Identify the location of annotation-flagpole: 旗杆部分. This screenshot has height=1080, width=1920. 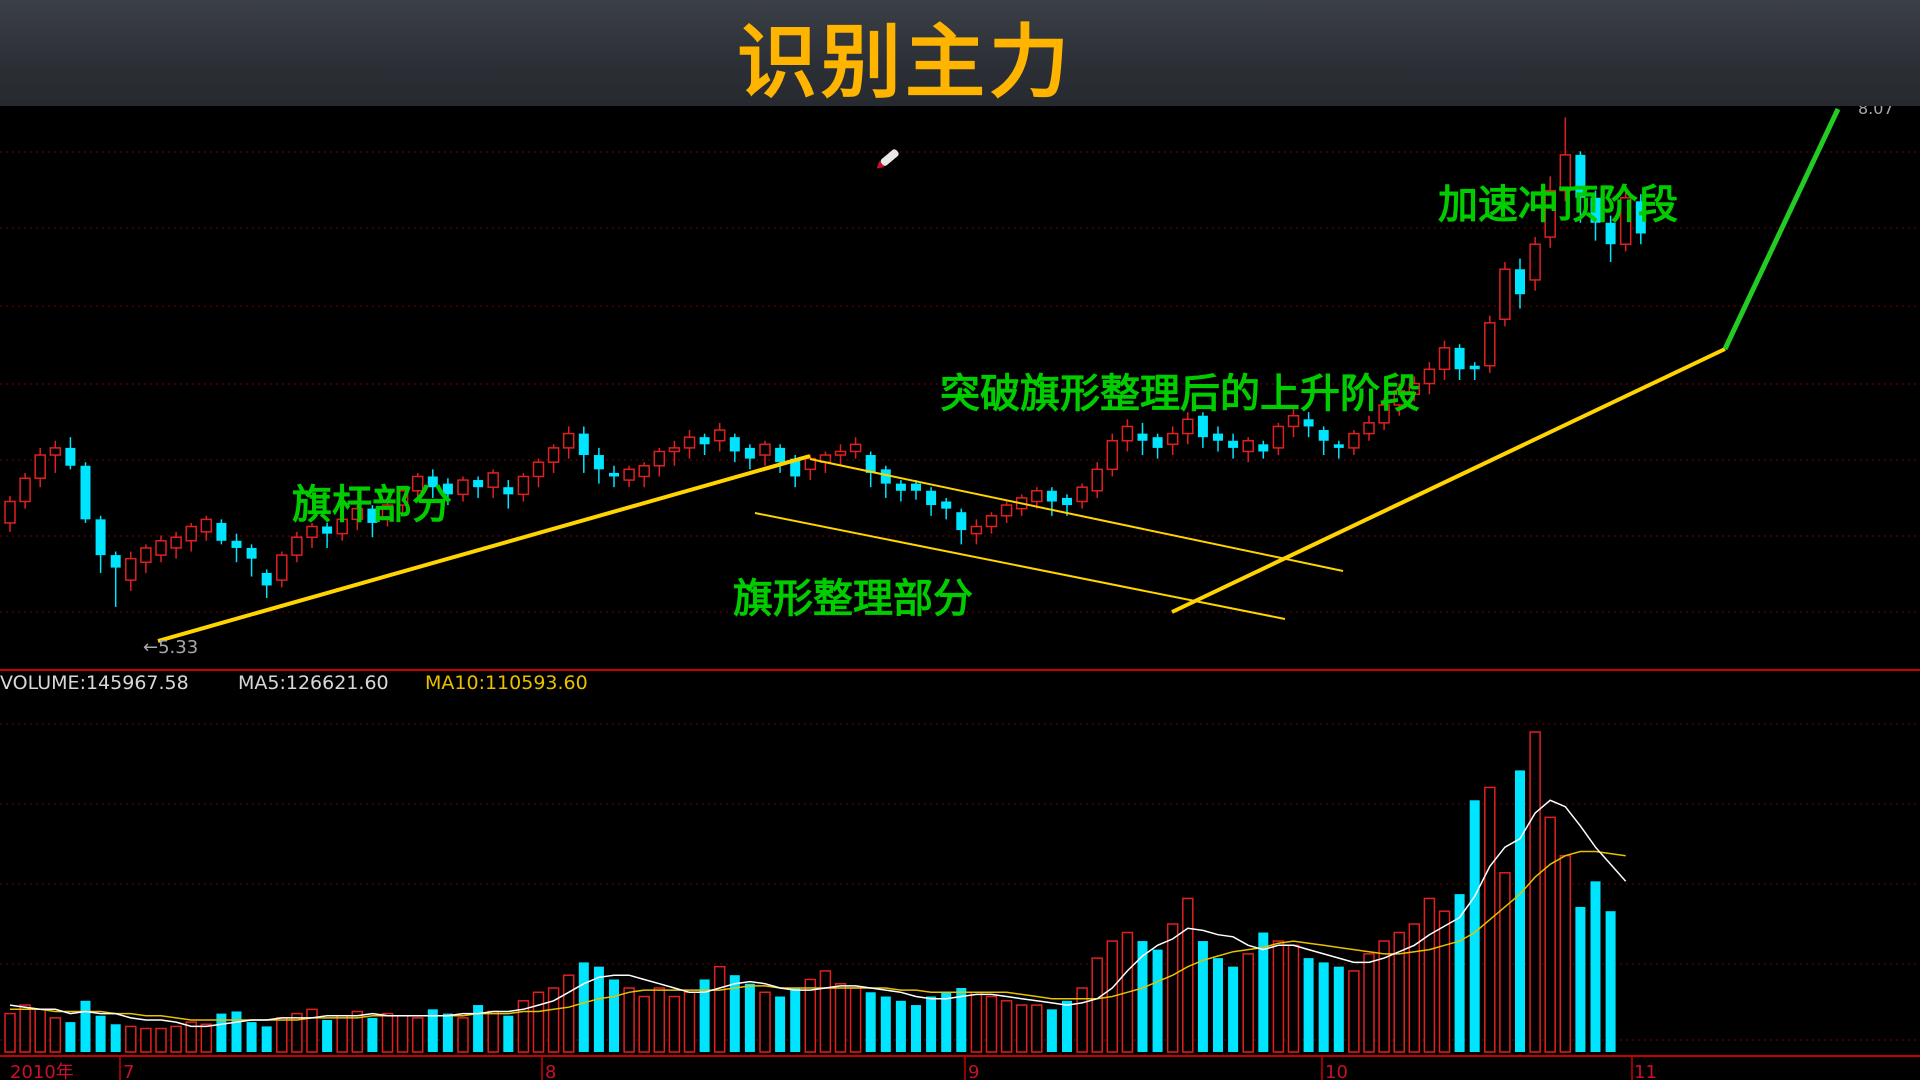
(372, 504).